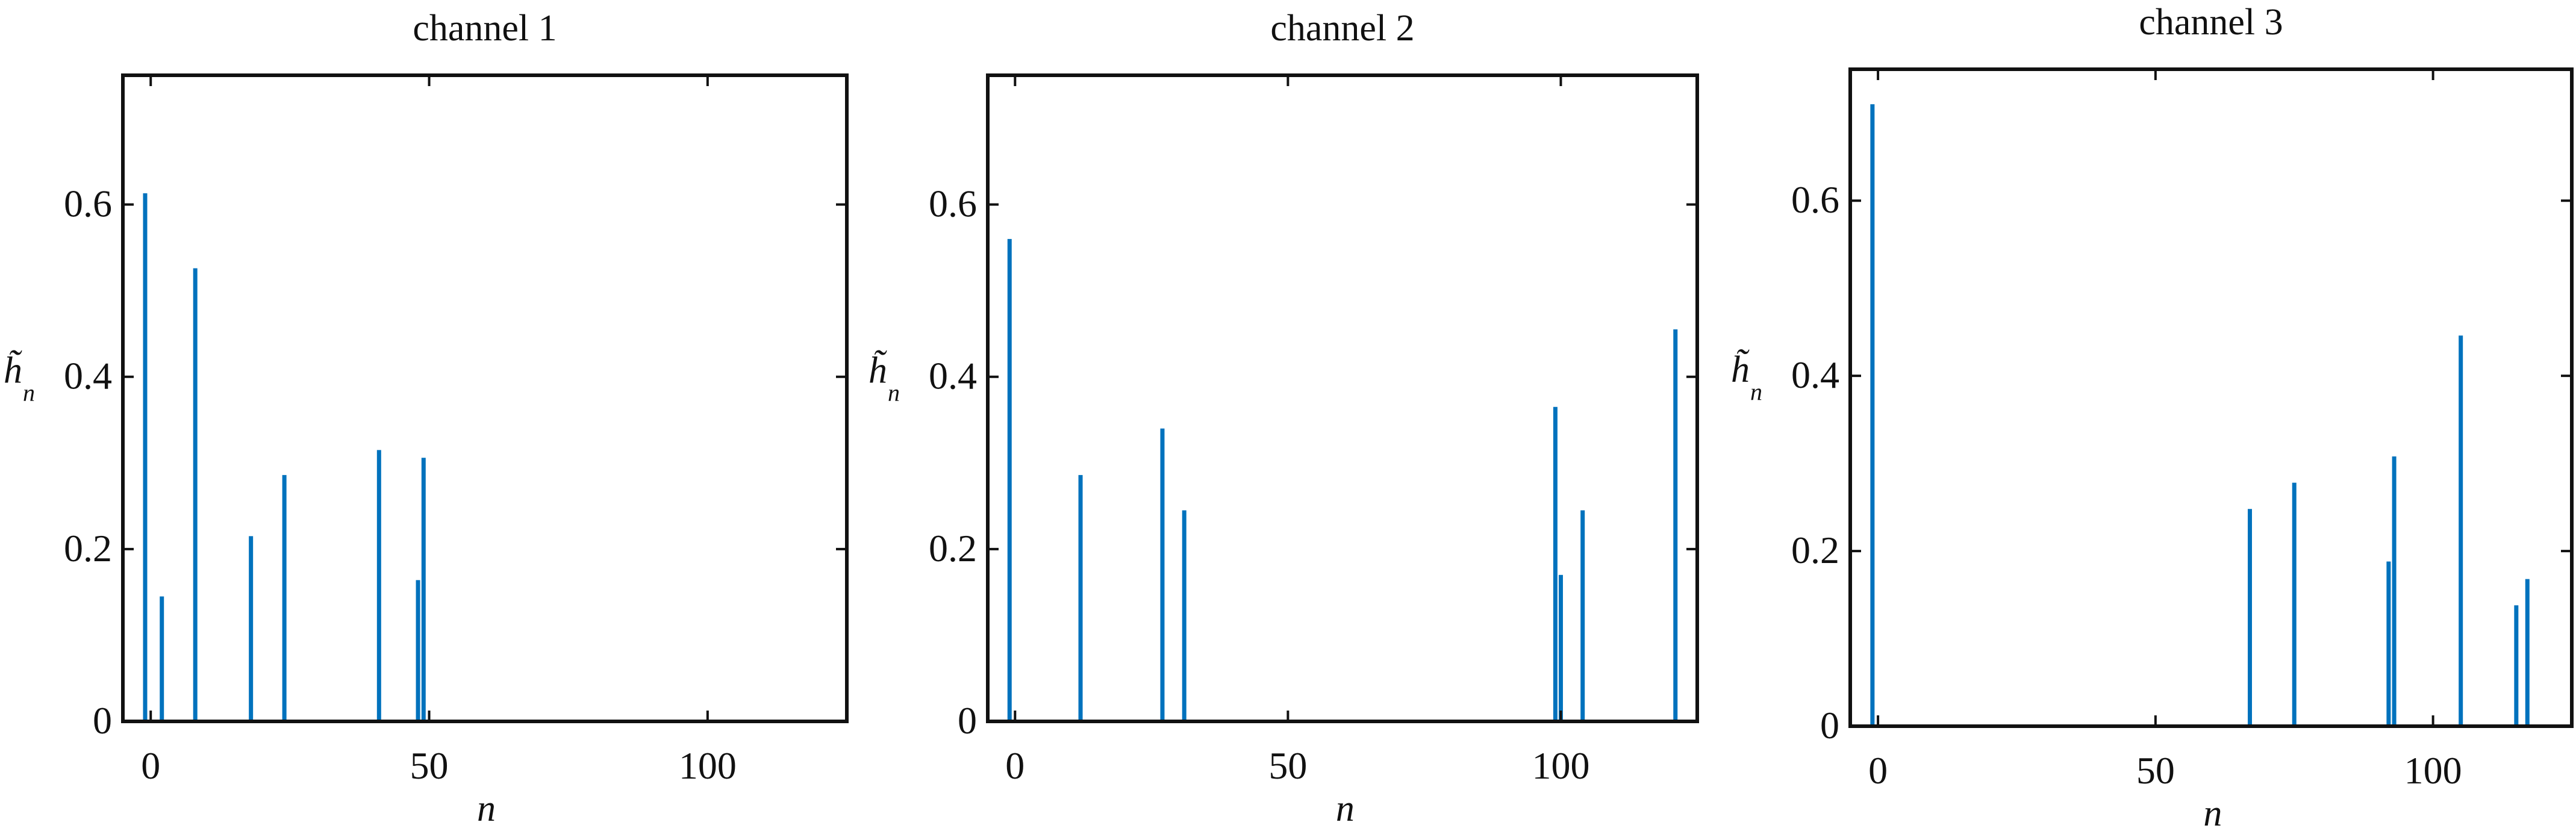 Image resolution: width=2576 pixels, height=837 pixels. Describe the element at coordinates (1342, 29) in the screenshot. I see `chart-title: channel 2` at that location.